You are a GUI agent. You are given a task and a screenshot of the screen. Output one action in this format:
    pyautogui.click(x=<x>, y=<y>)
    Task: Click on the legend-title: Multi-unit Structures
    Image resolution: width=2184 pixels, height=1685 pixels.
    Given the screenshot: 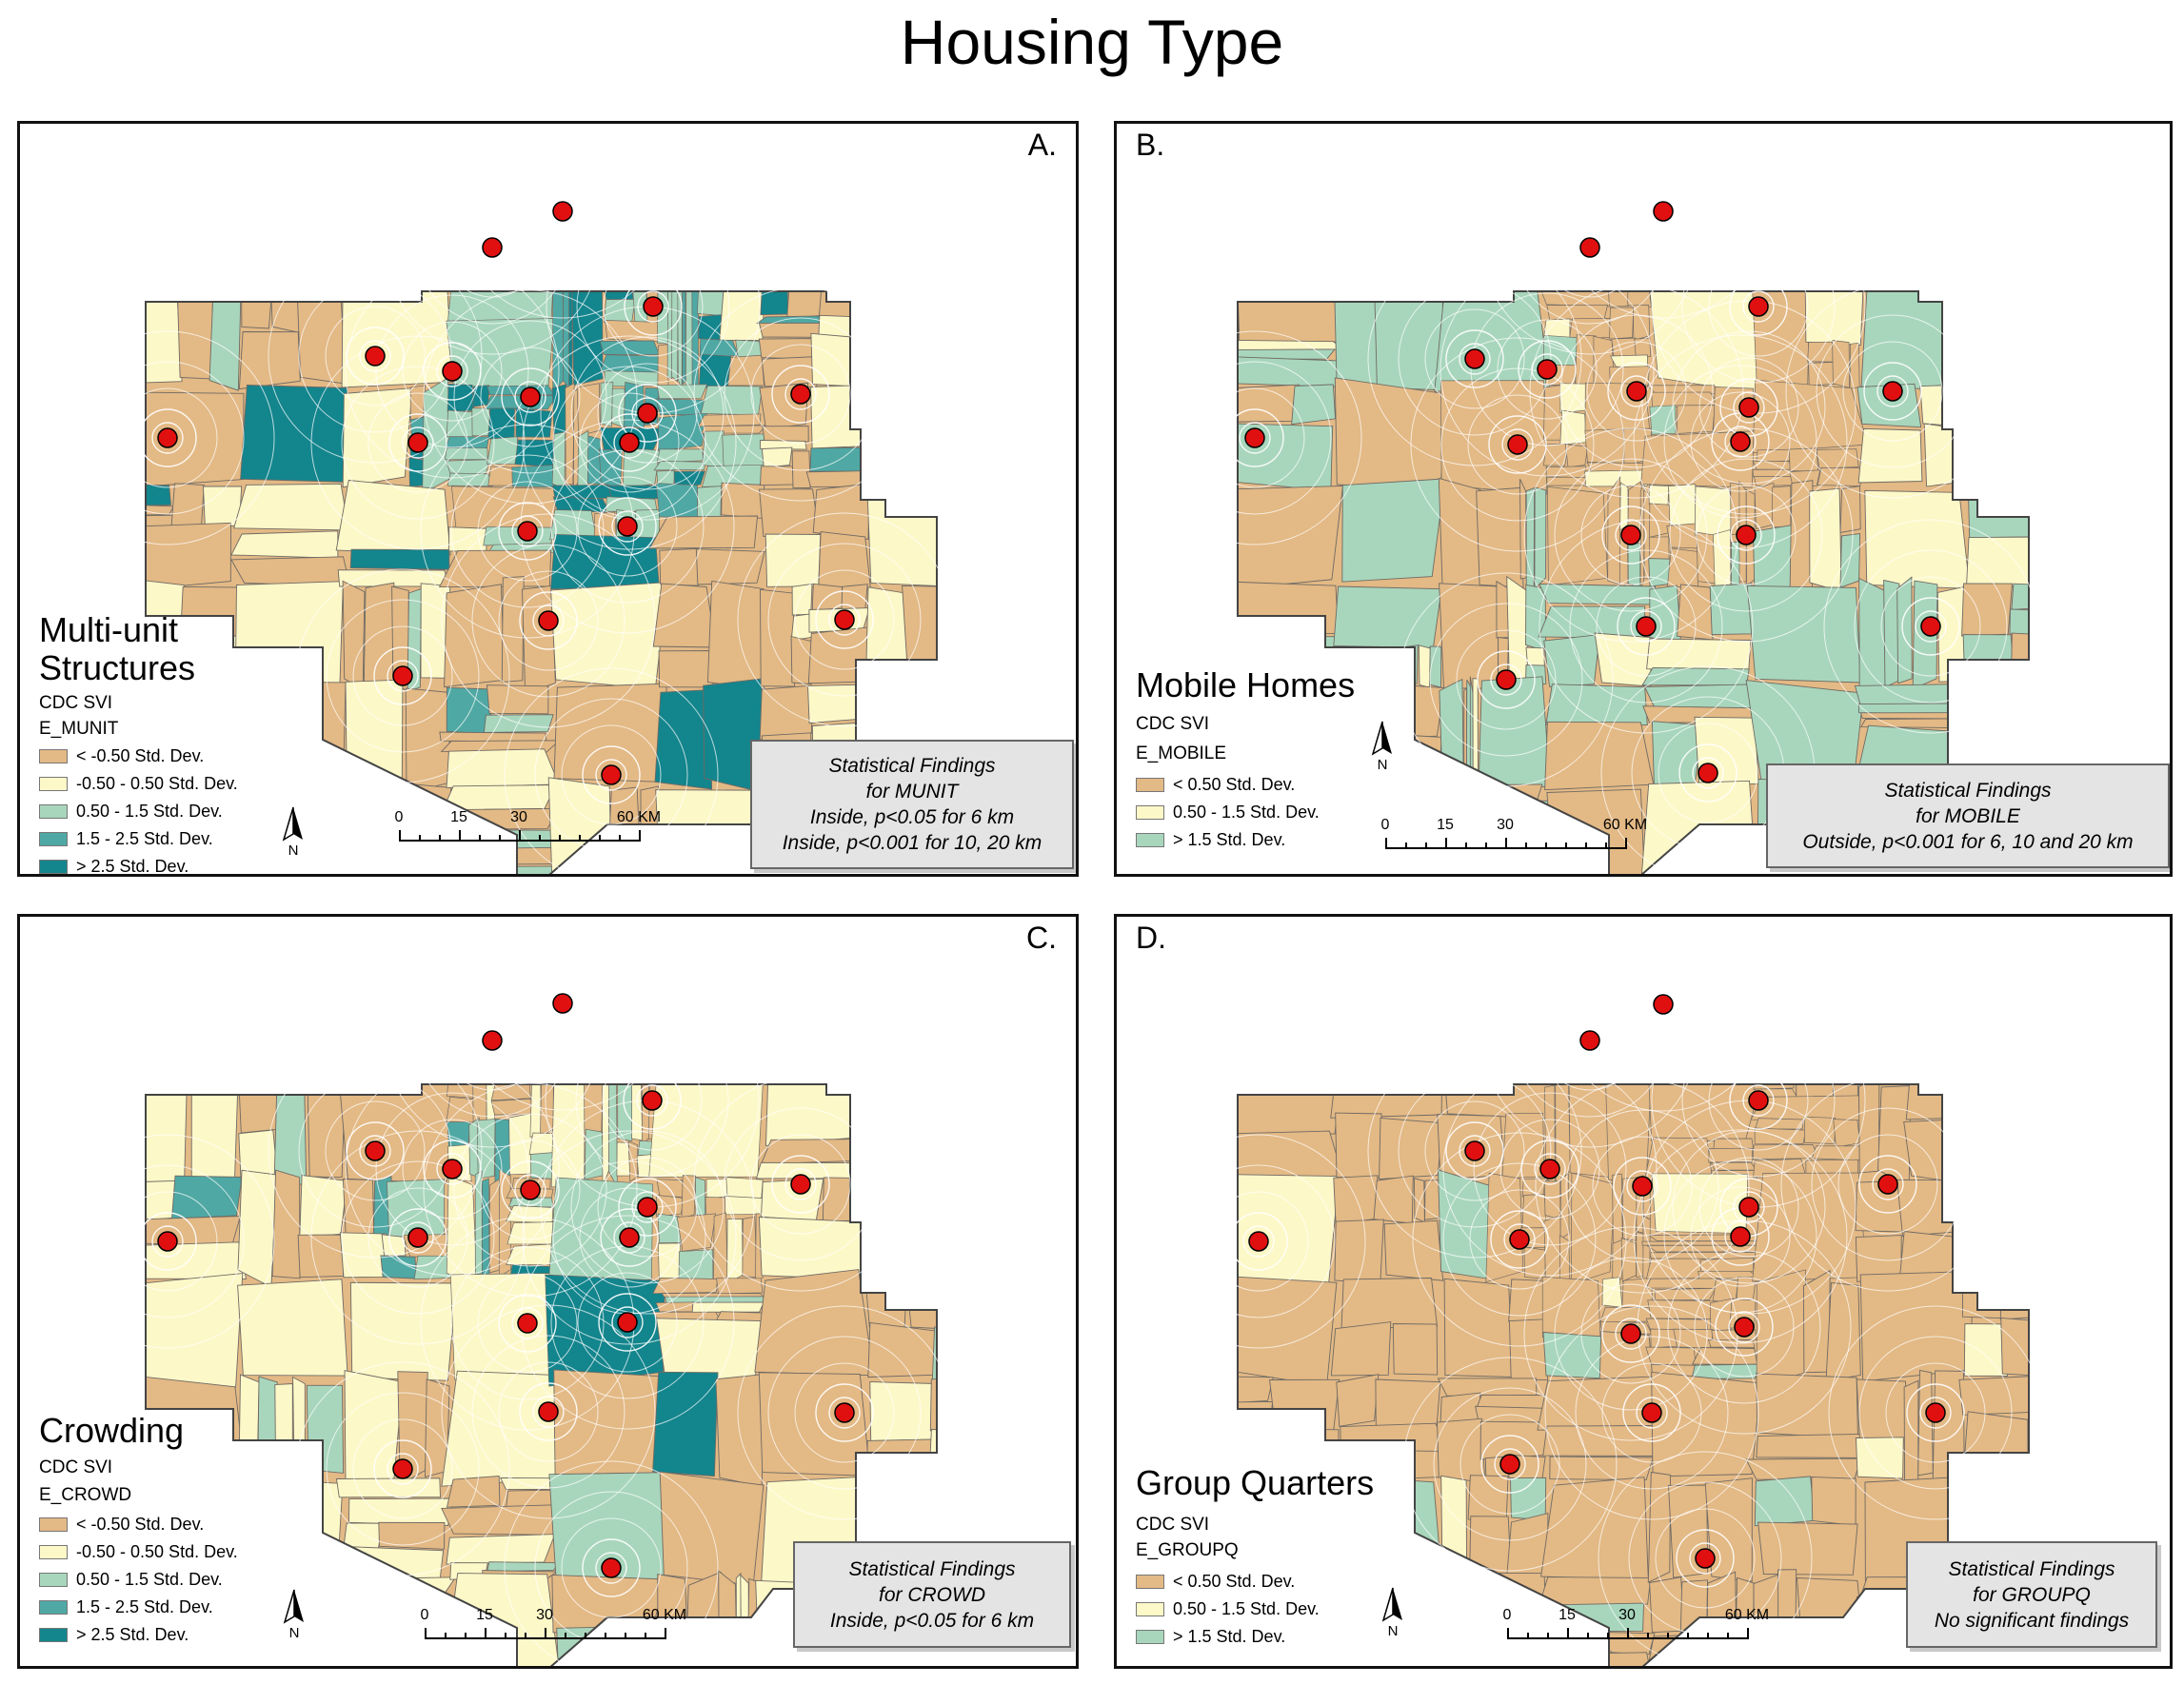 What is the action you would take?
    pyautogui.click(x=117, y=649)
    